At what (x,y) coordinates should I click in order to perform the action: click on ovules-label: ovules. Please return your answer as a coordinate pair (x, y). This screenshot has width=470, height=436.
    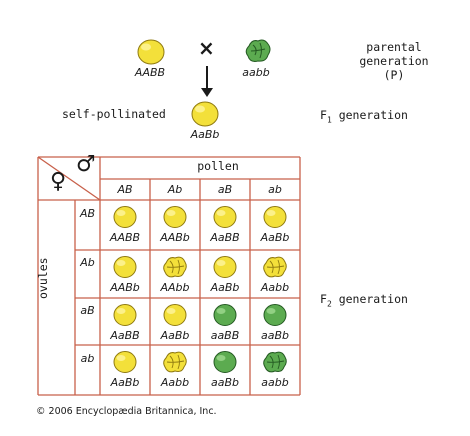
    Looking at the image, I should click on (43, 278).